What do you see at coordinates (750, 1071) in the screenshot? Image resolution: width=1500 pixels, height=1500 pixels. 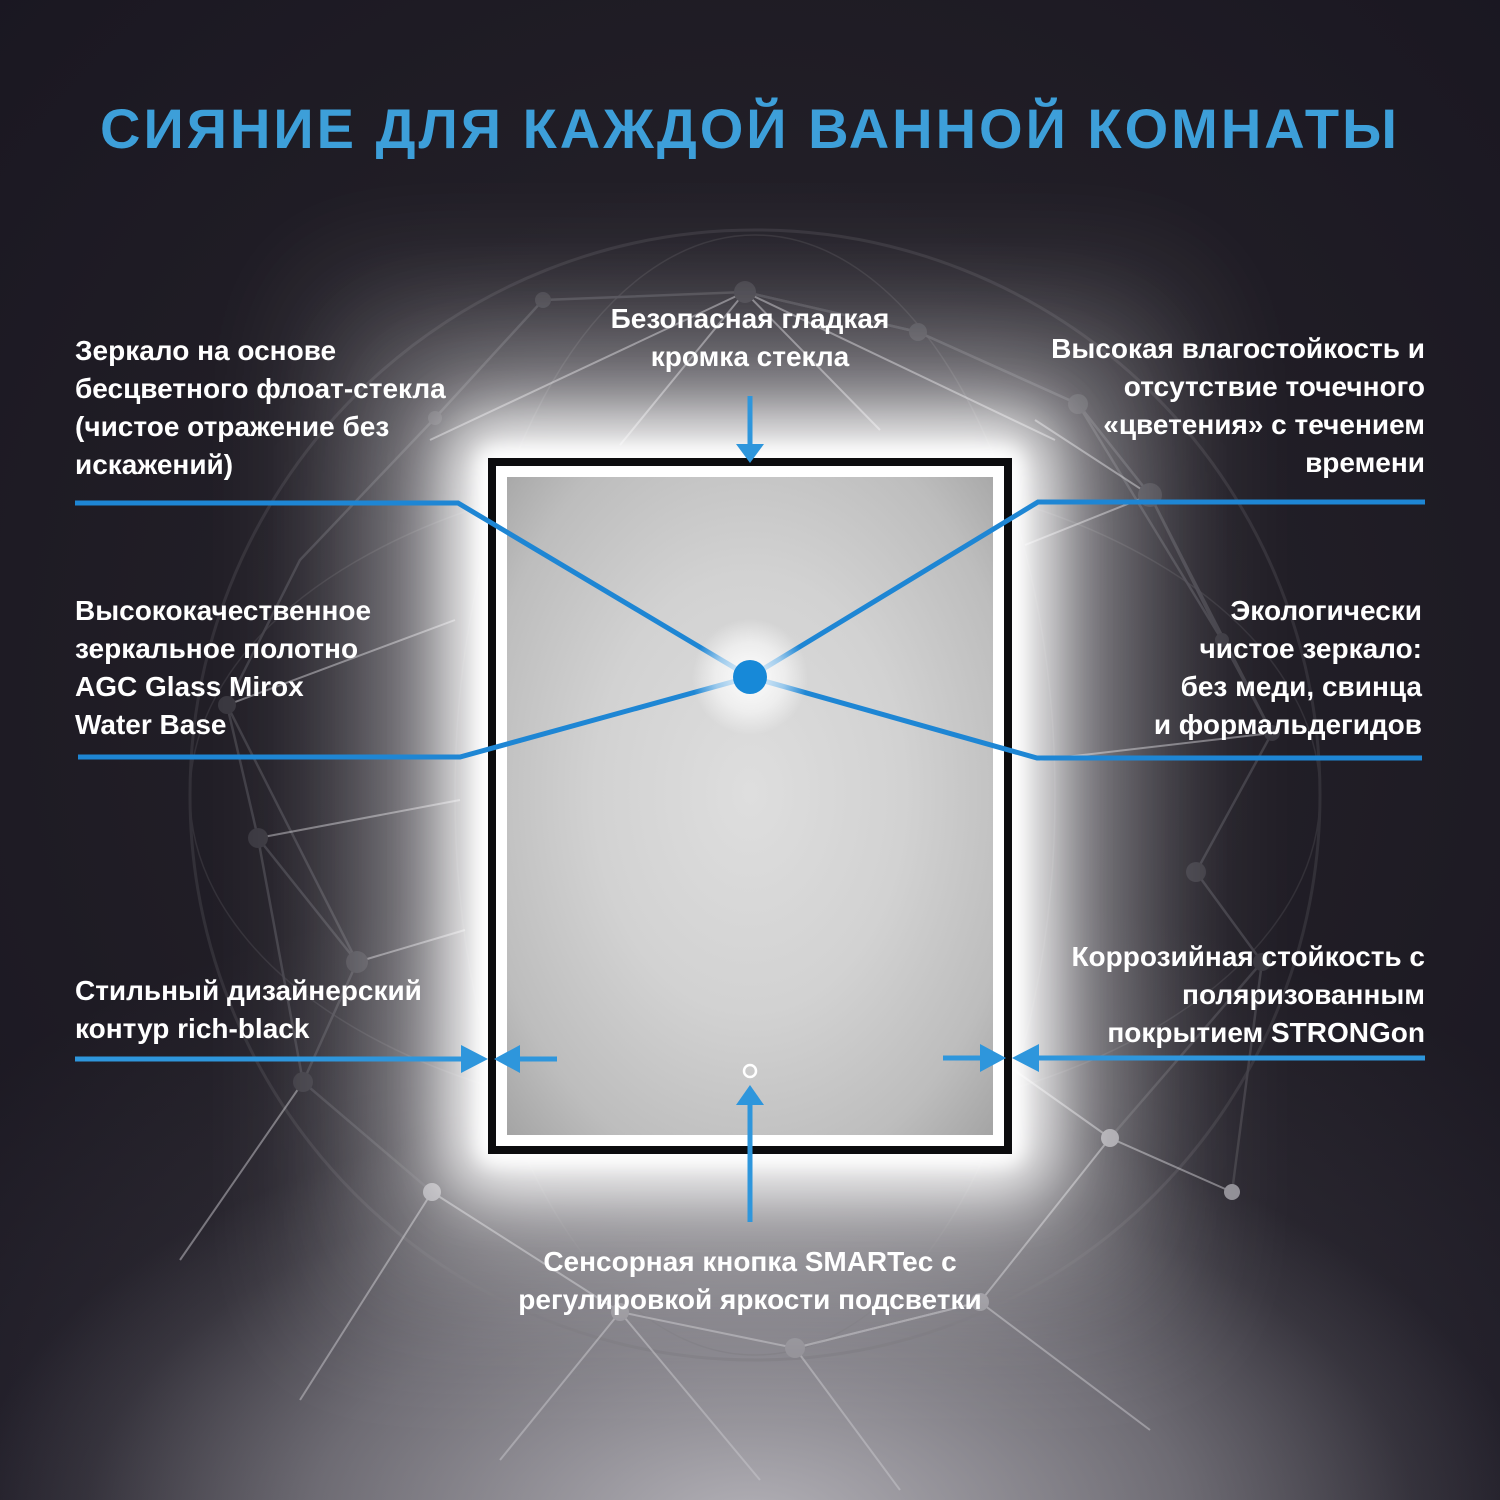 I see `touch-button-icon` at bounding box center [750, 1071].